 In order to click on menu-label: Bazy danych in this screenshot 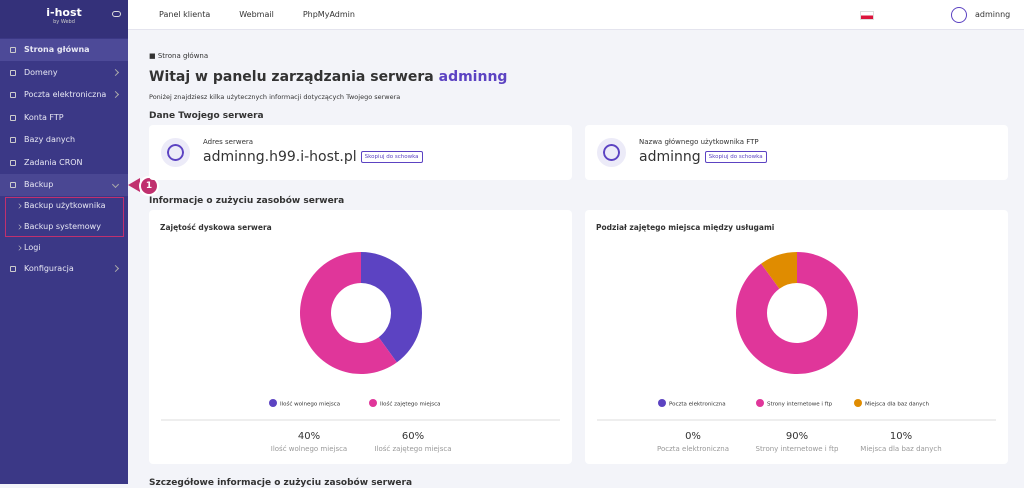, I will do `click(50, 139)`.